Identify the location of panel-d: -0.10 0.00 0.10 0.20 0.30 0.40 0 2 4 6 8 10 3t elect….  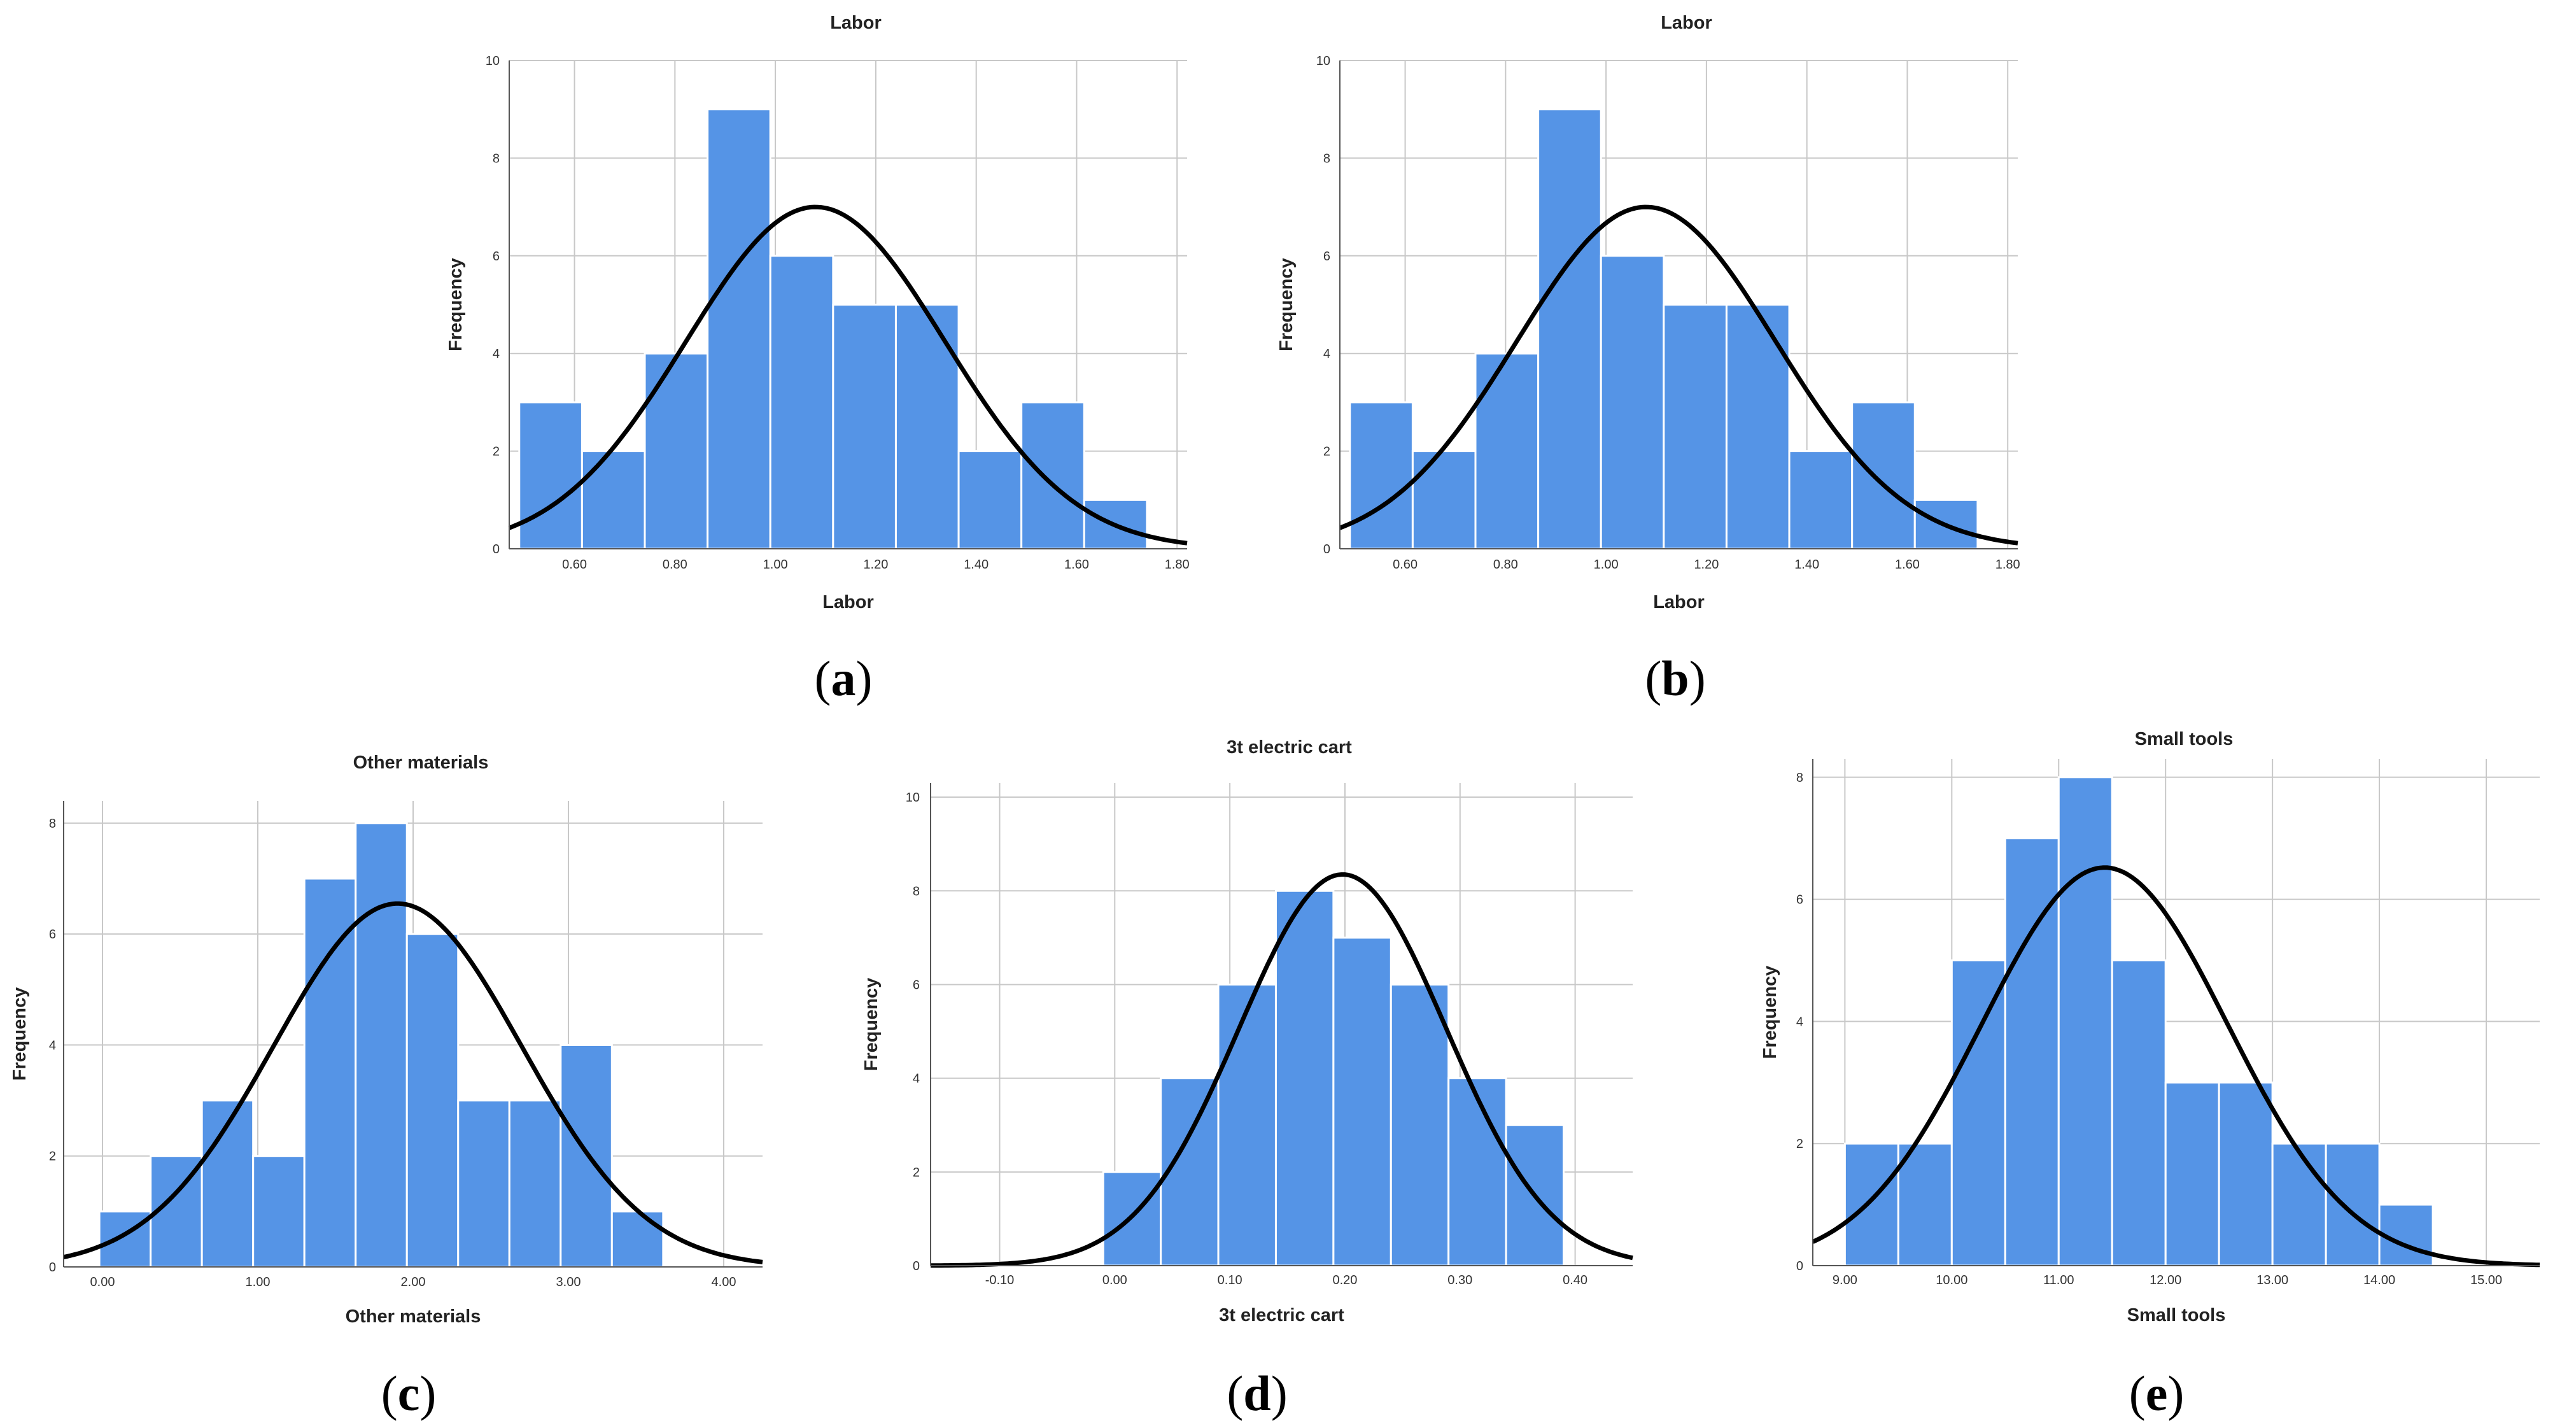
(1247, 1031).